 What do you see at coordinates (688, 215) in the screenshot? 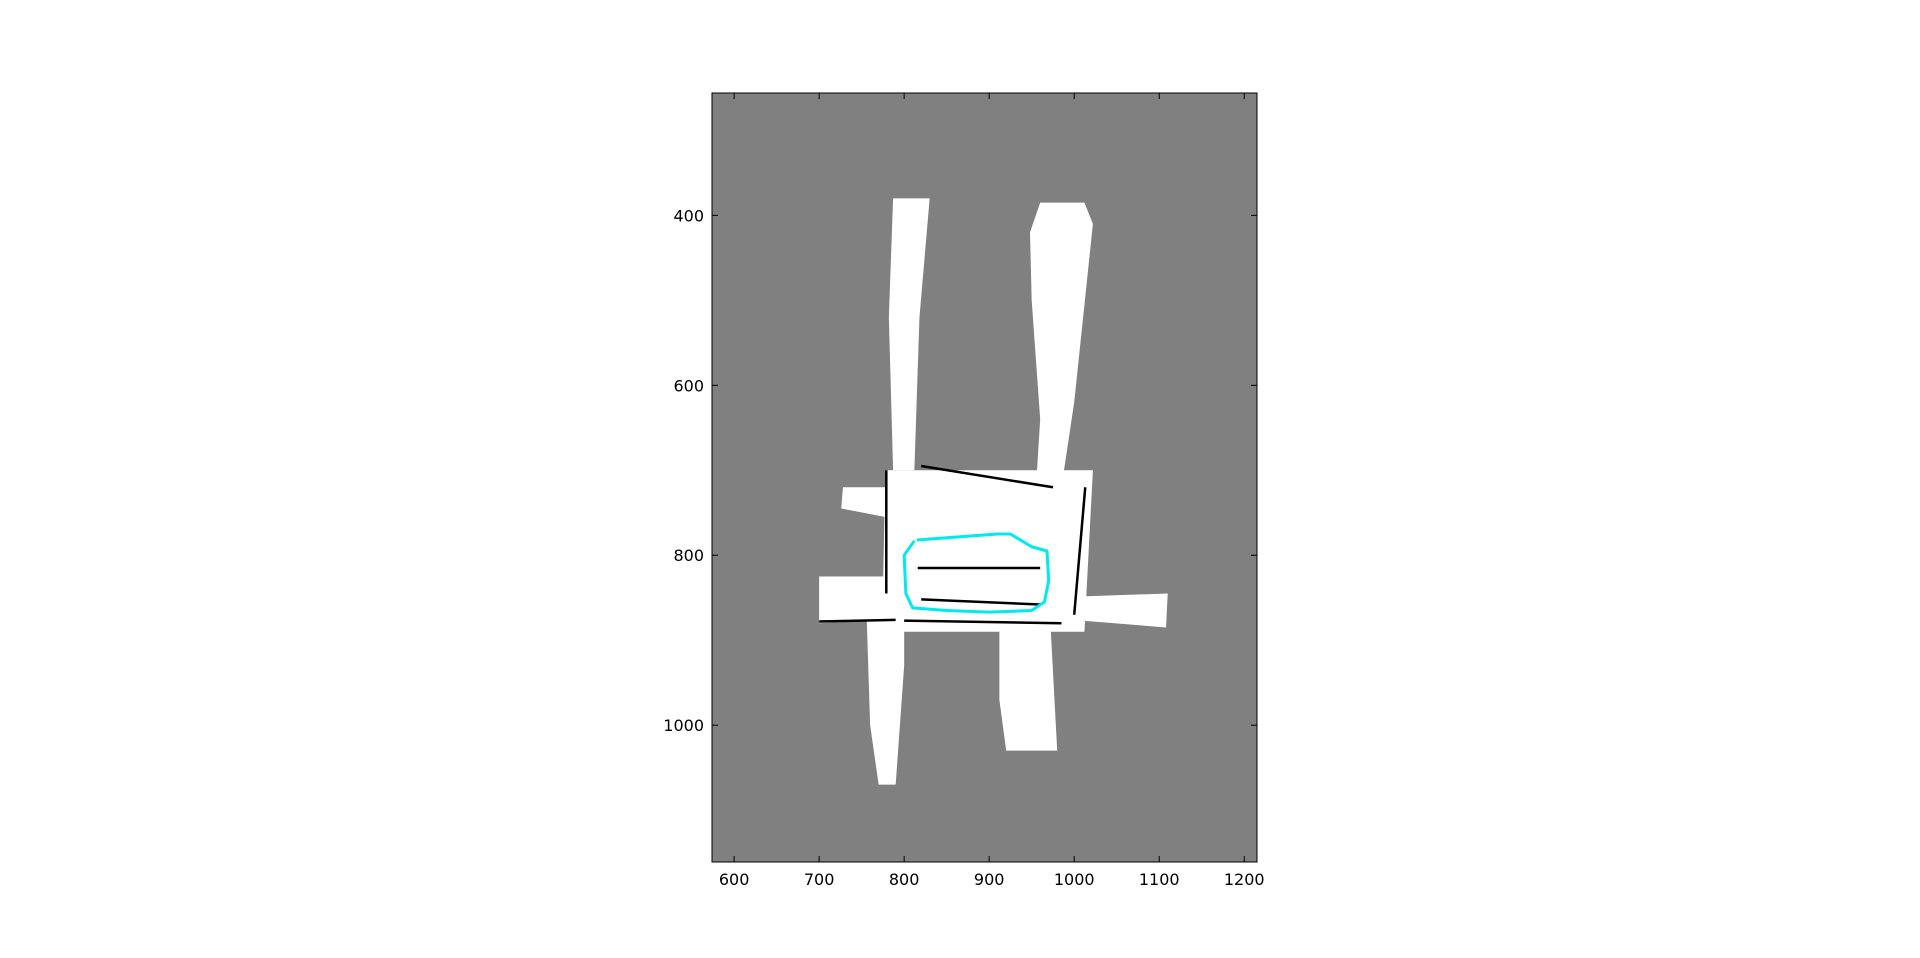
I see `y-tick-label: 400` at bounding box center [688, 215].